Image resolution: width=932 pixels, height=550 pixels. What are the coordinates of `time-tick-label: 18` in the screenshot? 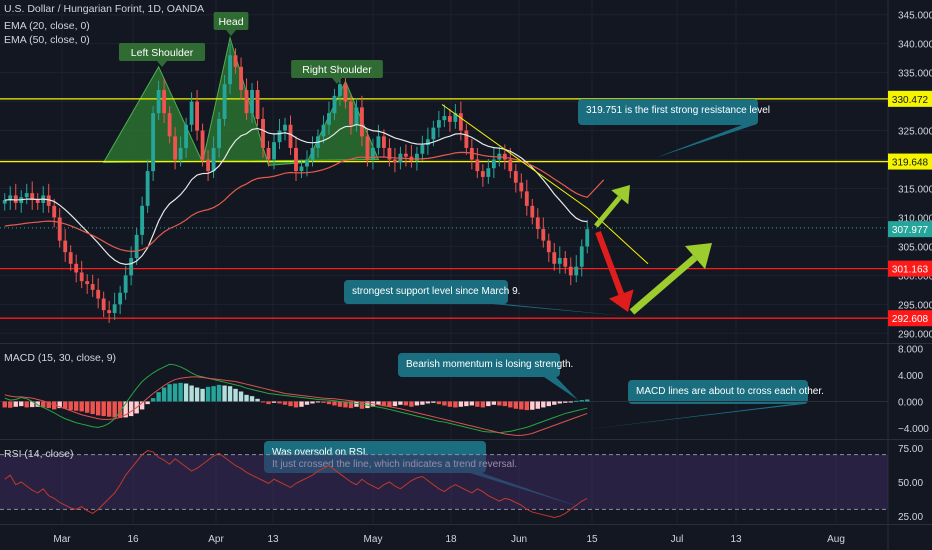 It's located at (451, 539).